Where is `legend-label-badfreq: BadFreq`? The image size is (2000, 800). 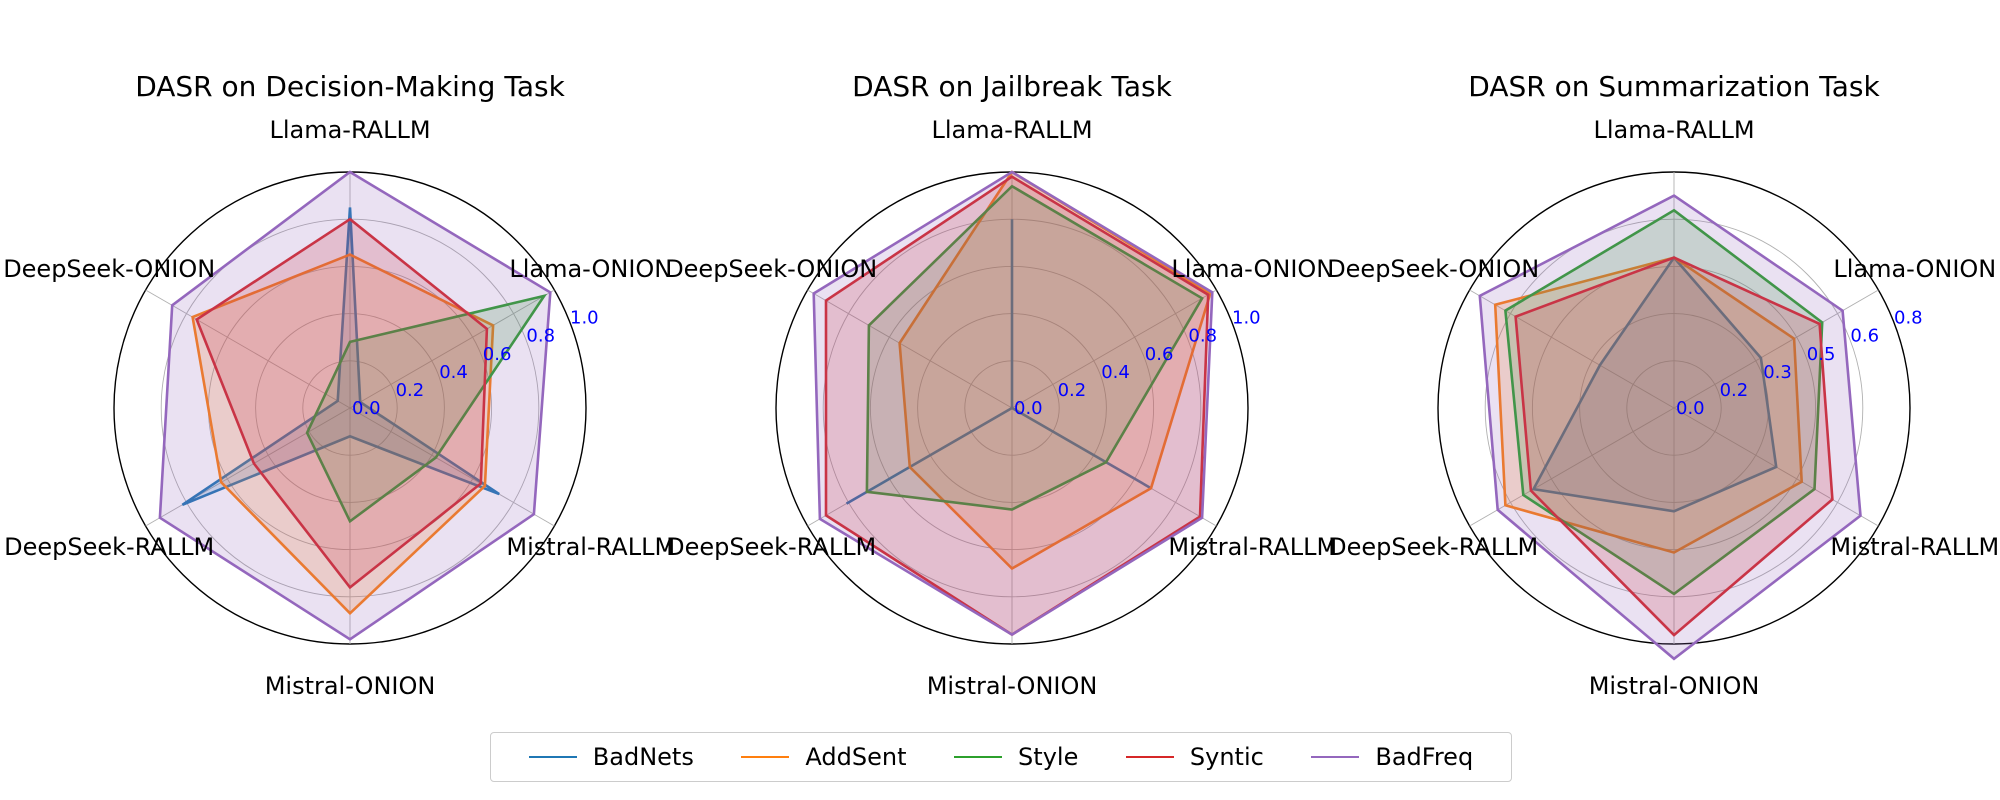
legend-label-badfreq: BadFreq is located at coordinates (1424, 757).